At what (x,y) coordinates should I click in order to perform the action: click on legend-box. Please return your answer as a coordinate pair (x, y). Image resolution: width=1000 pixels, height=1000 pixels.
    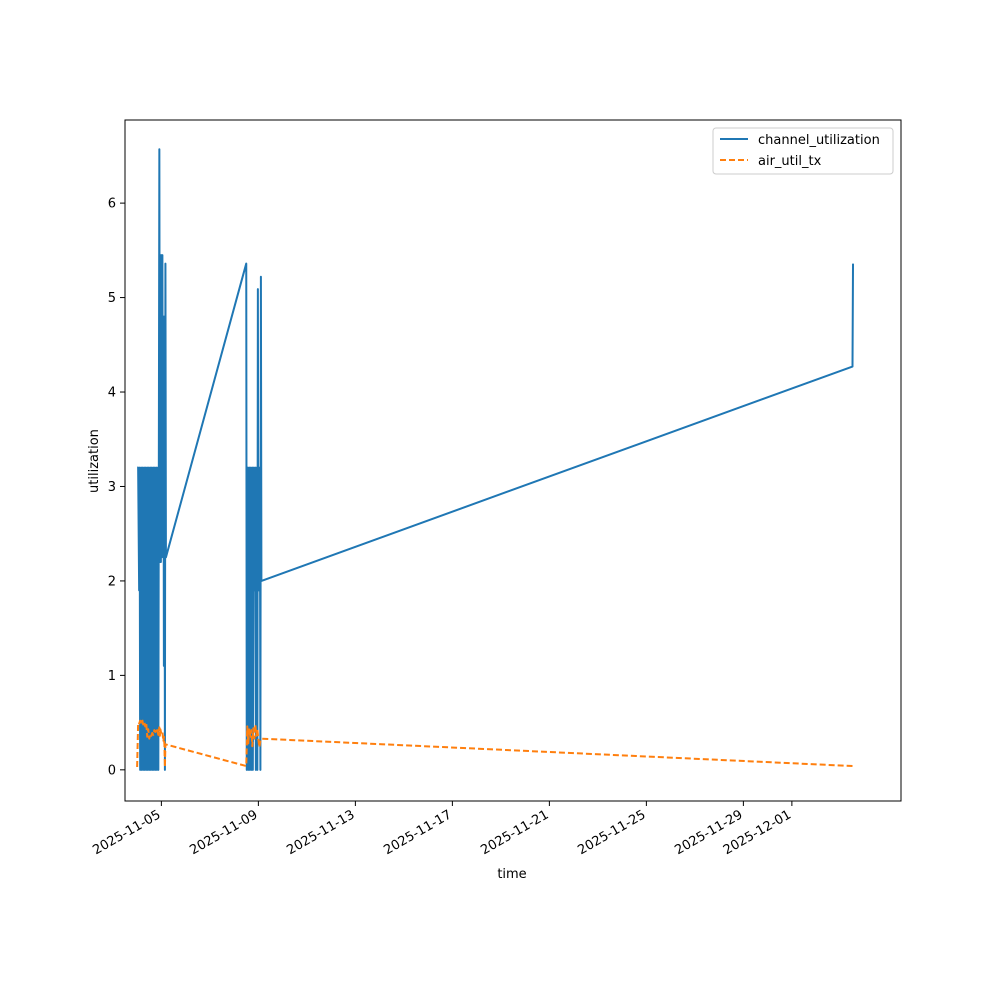
    Looking at the image, I should click on (803, 151).